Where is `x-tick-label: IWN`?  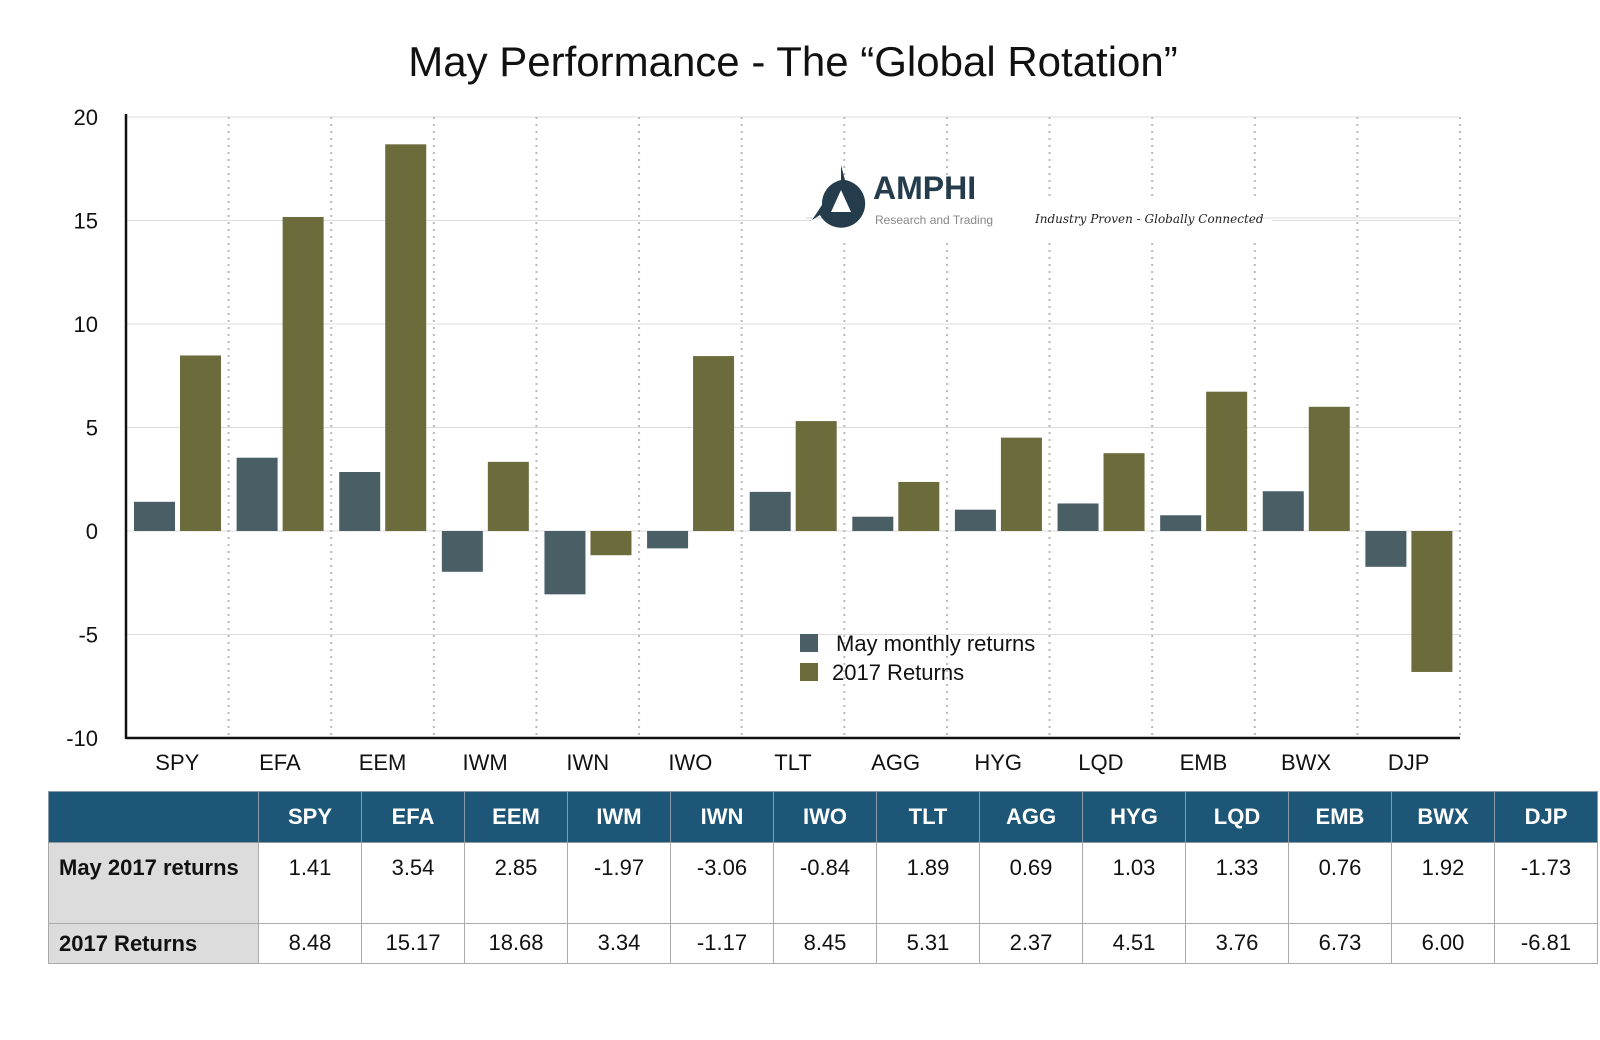
x-tick-label: IWN is located at coordinates (587, 762).